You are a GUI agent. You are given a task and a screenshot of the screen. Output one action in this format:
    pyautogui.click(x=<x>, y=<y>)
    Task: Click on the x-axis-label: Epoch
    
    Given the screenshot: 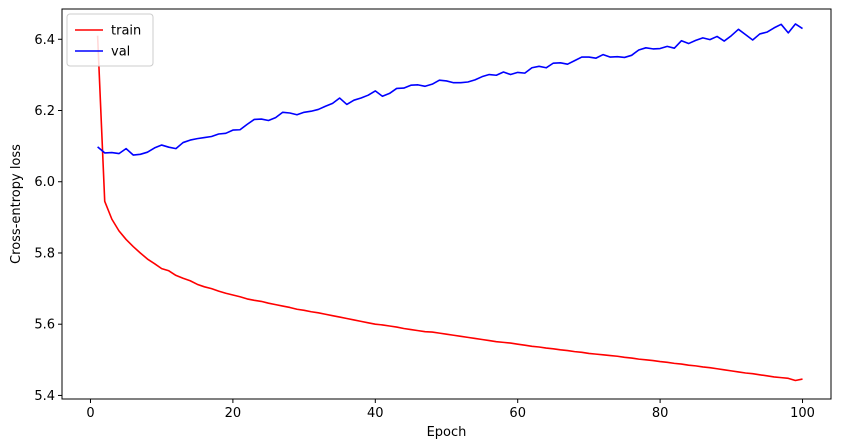 What is the action you would take?
    pyautogui.click(x=447, y=432)
    